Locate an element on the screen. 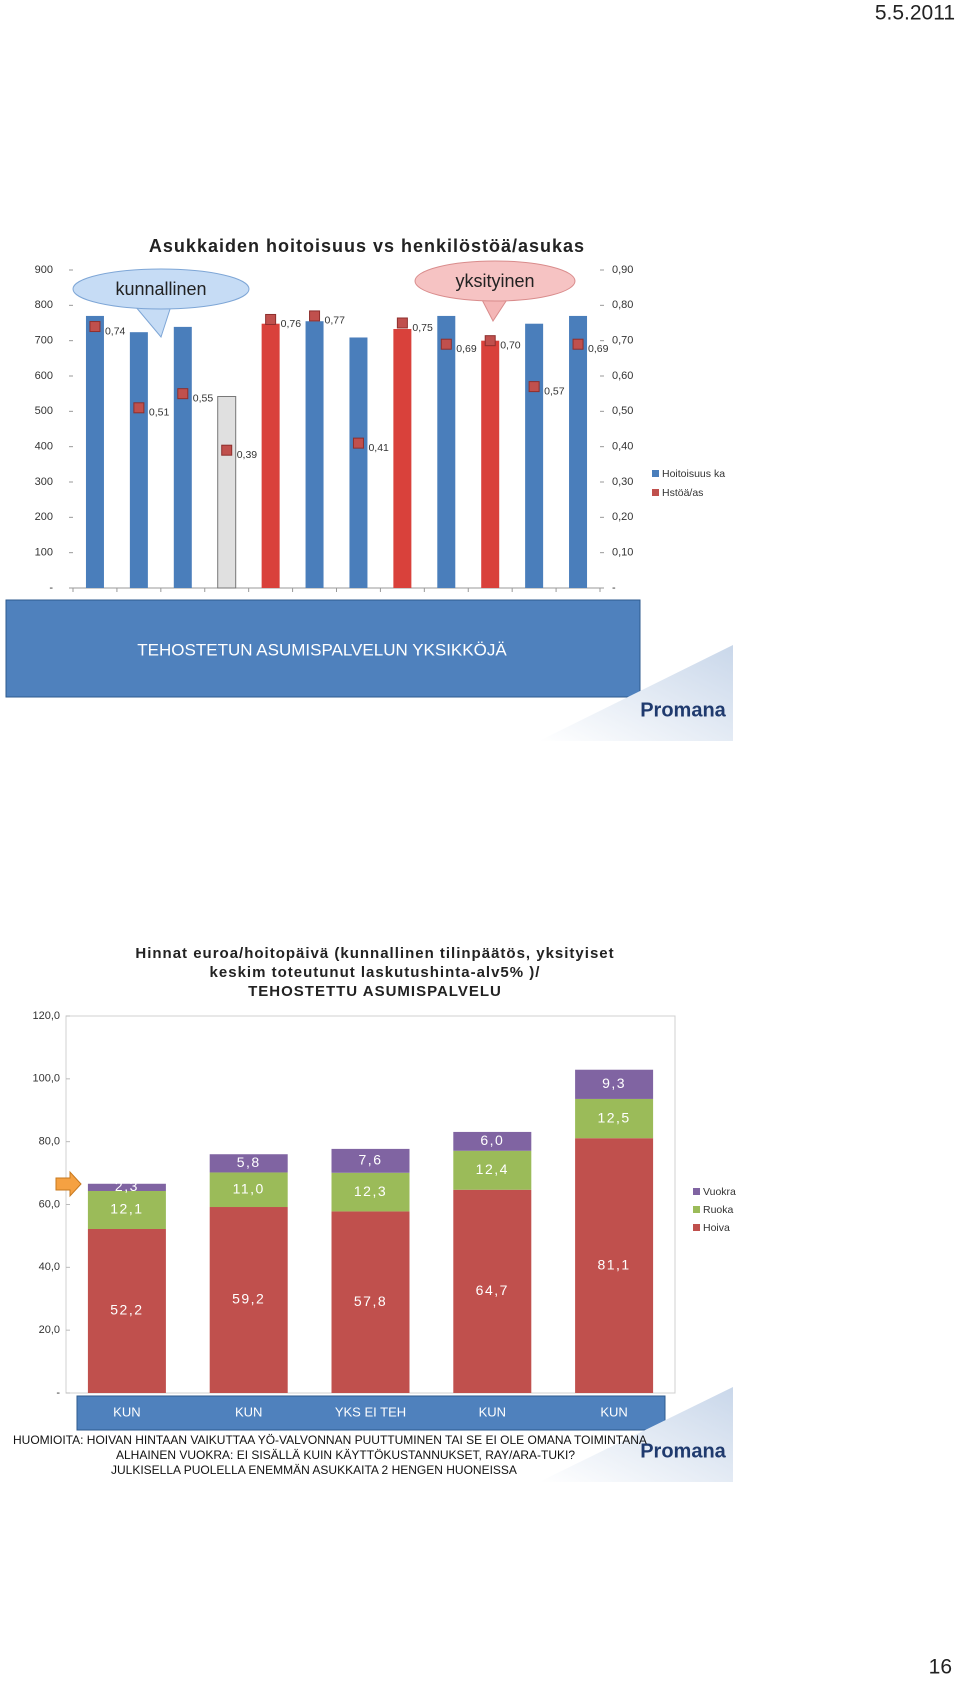 This screenshot has height=1682, width=960. y-tick-label: 200 is located at coordinates (44, 517).